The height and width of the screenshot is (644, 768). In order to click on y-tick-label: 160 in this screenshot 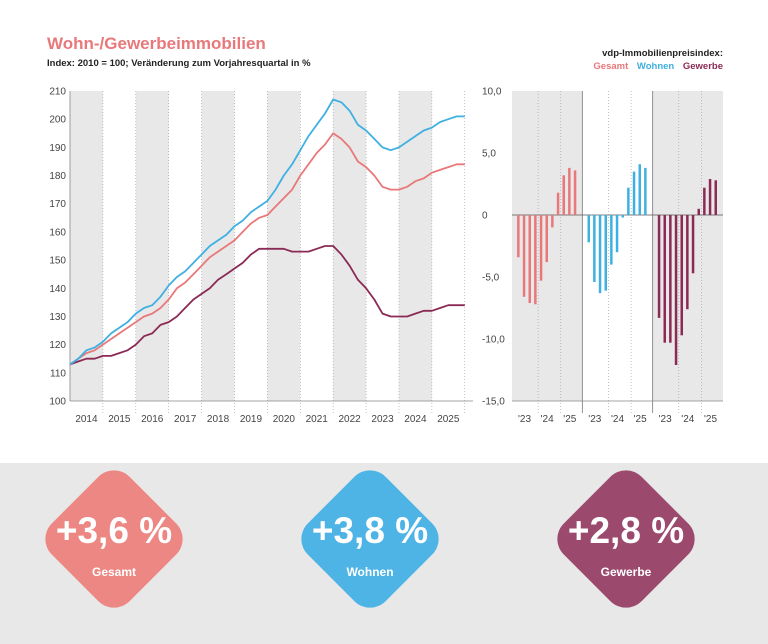, I will do `click(57, 232)`.